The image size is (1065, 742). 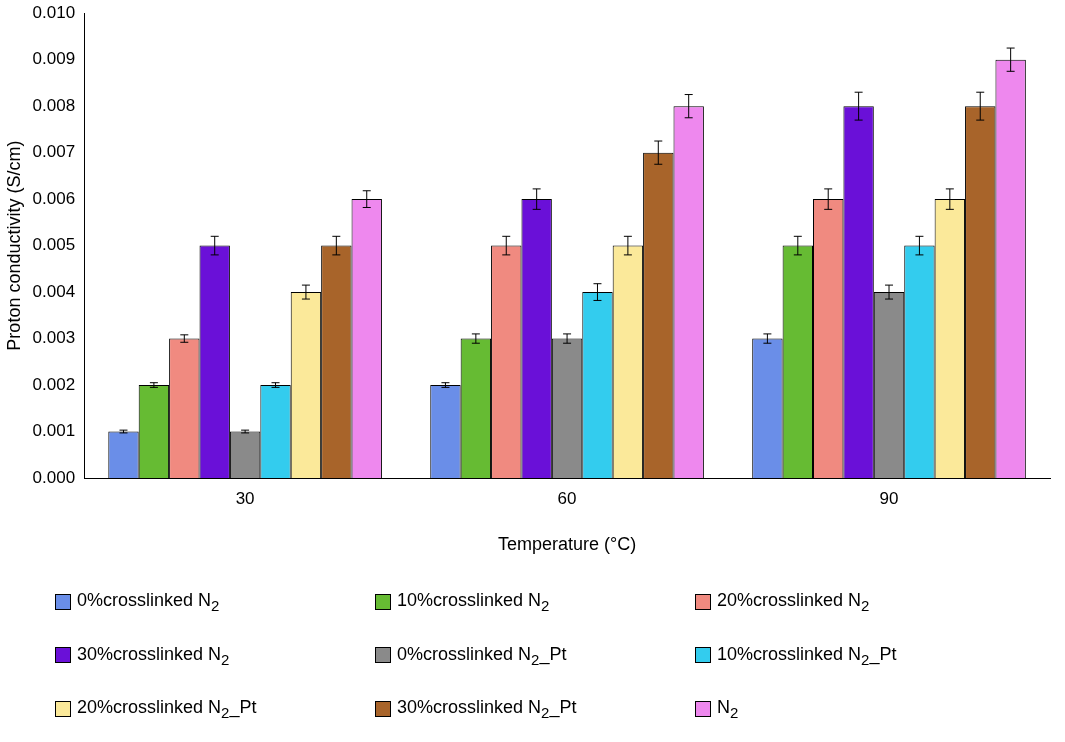 What do you see at coordinates (487, 709) in the screenshot?
I see `legend-label: 30%crosslinked N$_{2}$_Pt` at bounding box center [487, 709].